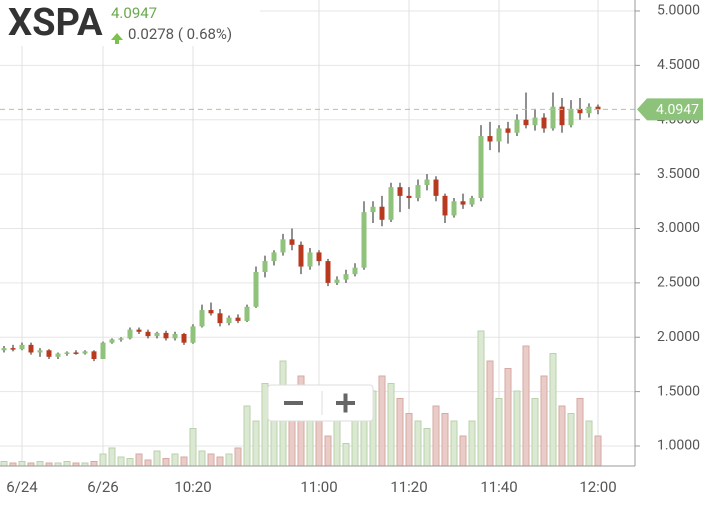 The image size is (705, 506). I want to click on y-tick-label: 2.5000, so click(678, 283).